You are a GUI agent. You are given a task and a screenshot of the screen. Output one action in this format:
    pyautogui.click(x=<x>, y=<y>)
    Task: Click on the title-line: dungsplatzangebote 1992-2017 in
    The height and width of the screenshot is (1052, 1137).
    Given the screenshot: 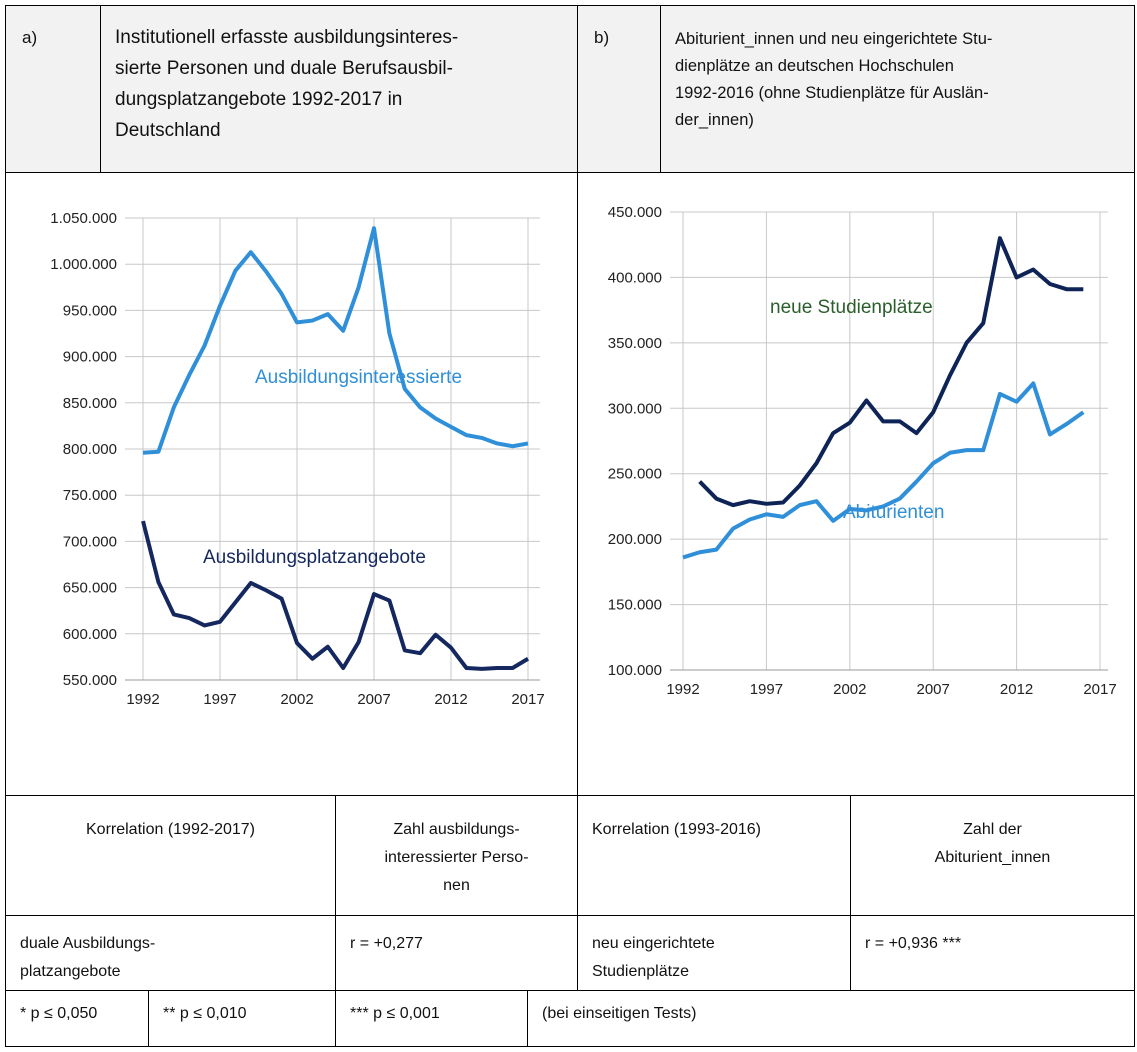 What is the action you would take?
    pyautogui.click(x=259, y=99)
    